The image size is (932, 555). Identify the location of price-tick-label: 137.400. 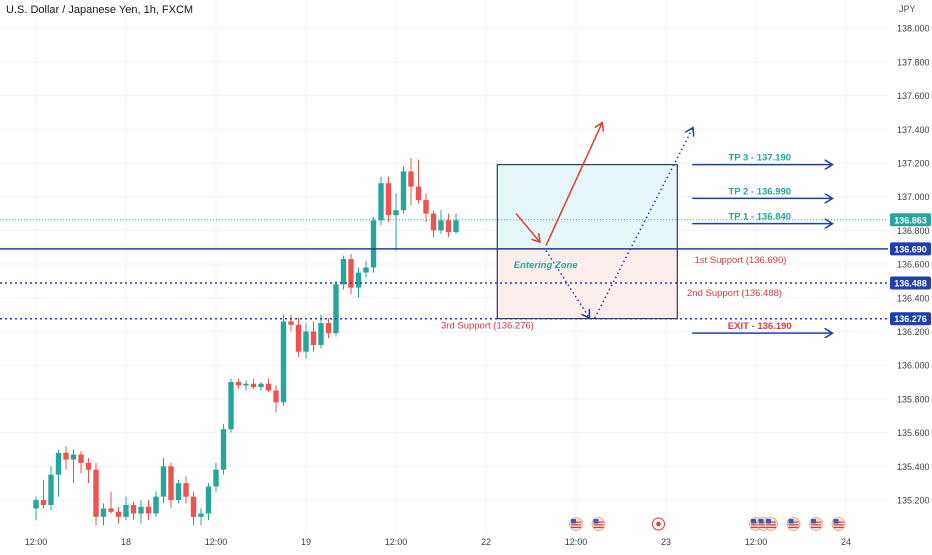
(913, 130).